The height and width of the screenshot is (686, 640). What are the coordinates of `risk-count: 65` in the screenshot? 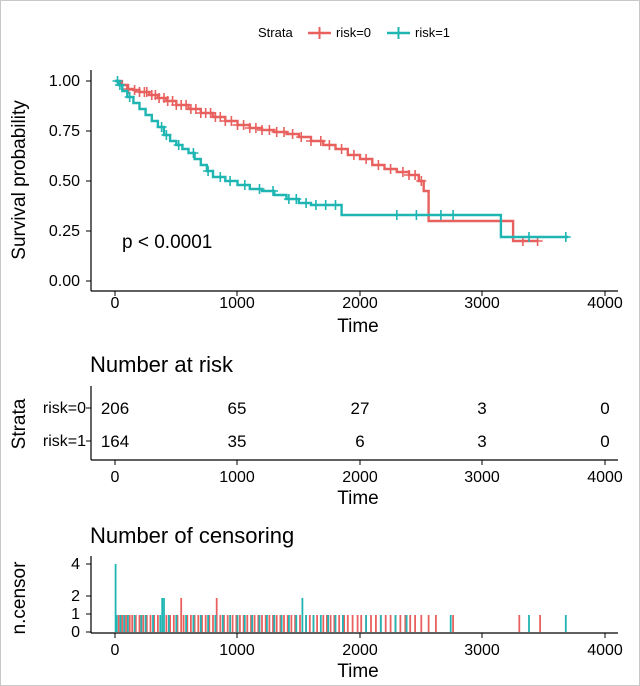 It's located at (237, 408).